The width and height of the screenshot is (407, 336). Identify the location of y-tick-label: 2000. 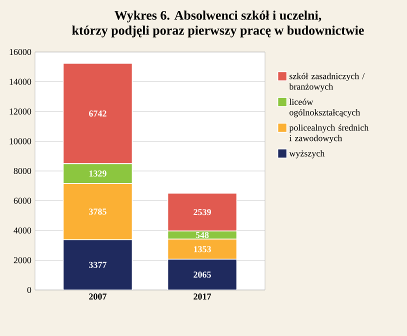
(23, 260).